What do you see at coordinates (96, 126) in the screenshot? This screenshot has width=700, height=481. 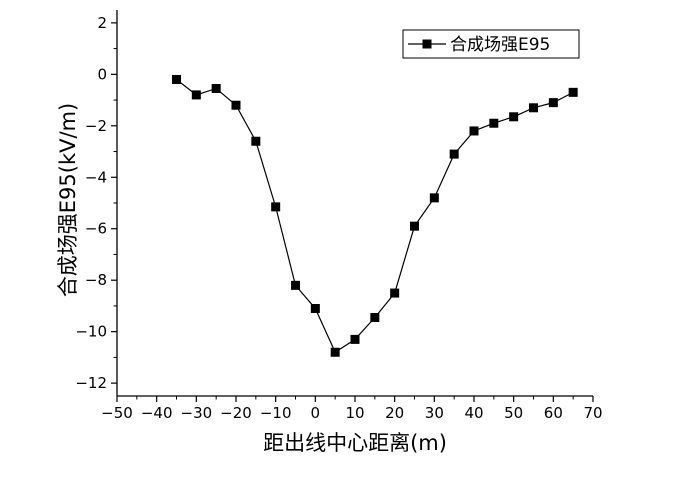 I see `y-tick-label: −2` at bounding box center [96, 126].